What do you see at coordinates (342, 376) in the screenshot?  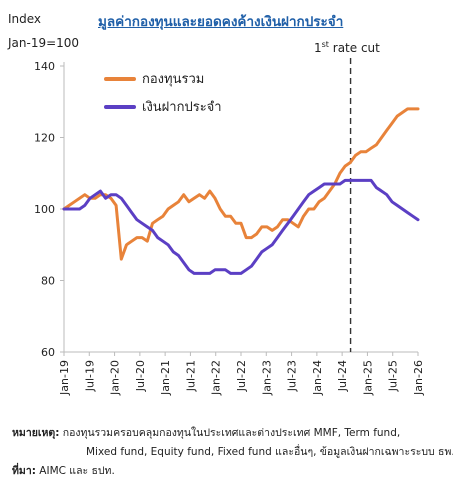 I see `x-tick-label: Jul-24` at bounding box center [342, 376].